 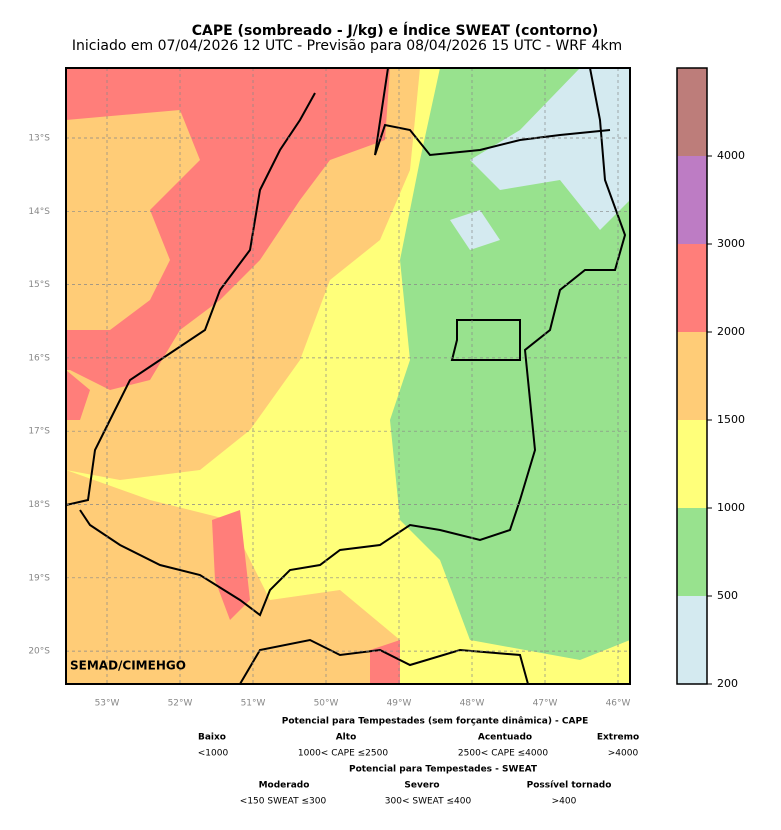 I want to click on legend-range: >400, so click(x=564, y=802).